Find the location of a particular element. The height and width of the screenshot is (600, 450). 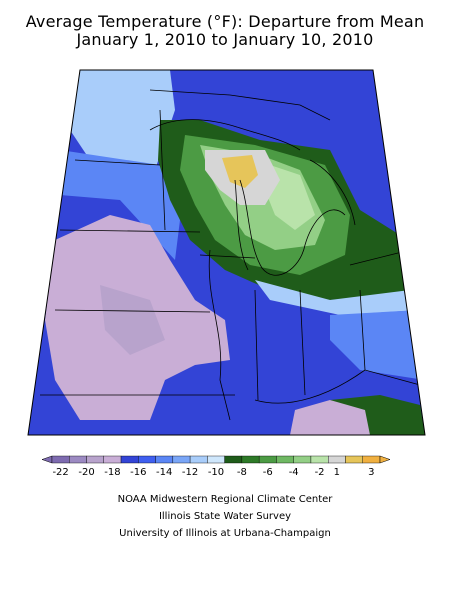

legend-tick-label: -4 is located at coordinates (294, 472).